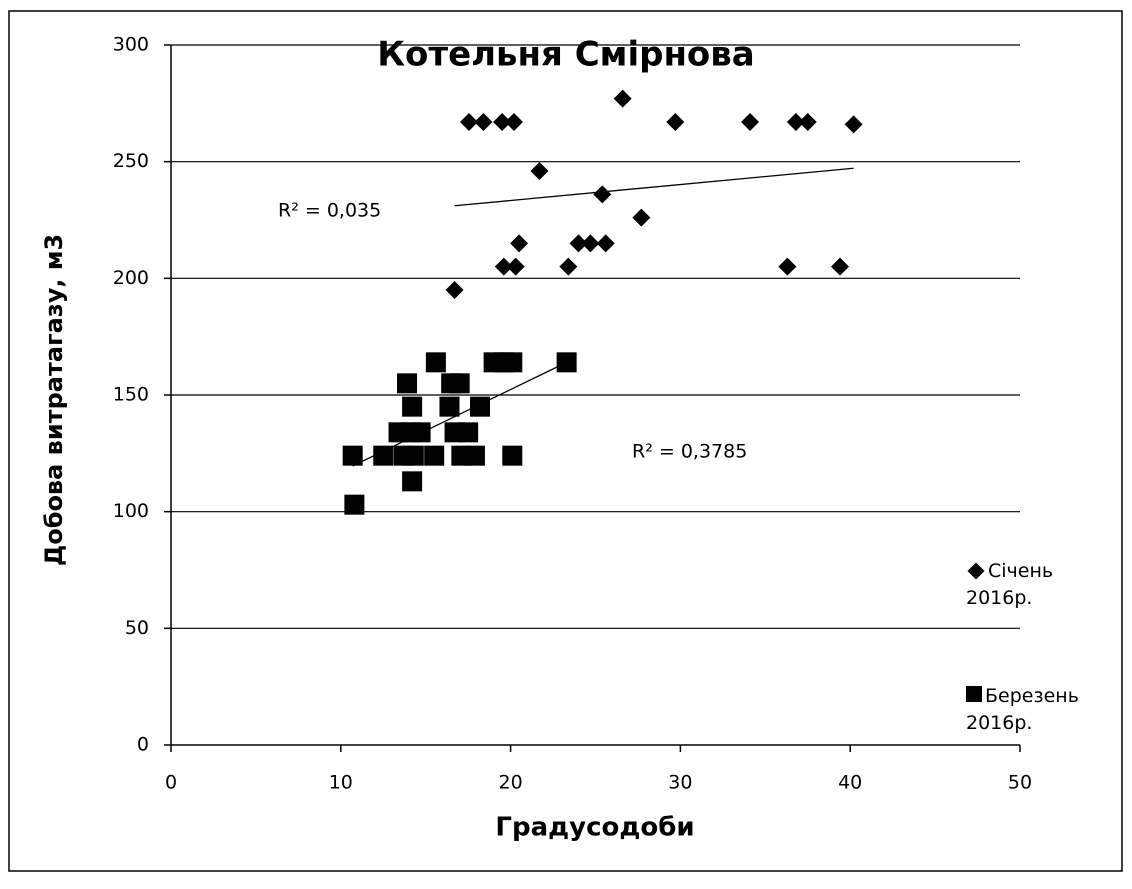 The image size is (1132, 889). What do you see at coordinates (131, 45) in the screenshot?
I see `y-tick-label: 300` at bounding box center [131, 45].